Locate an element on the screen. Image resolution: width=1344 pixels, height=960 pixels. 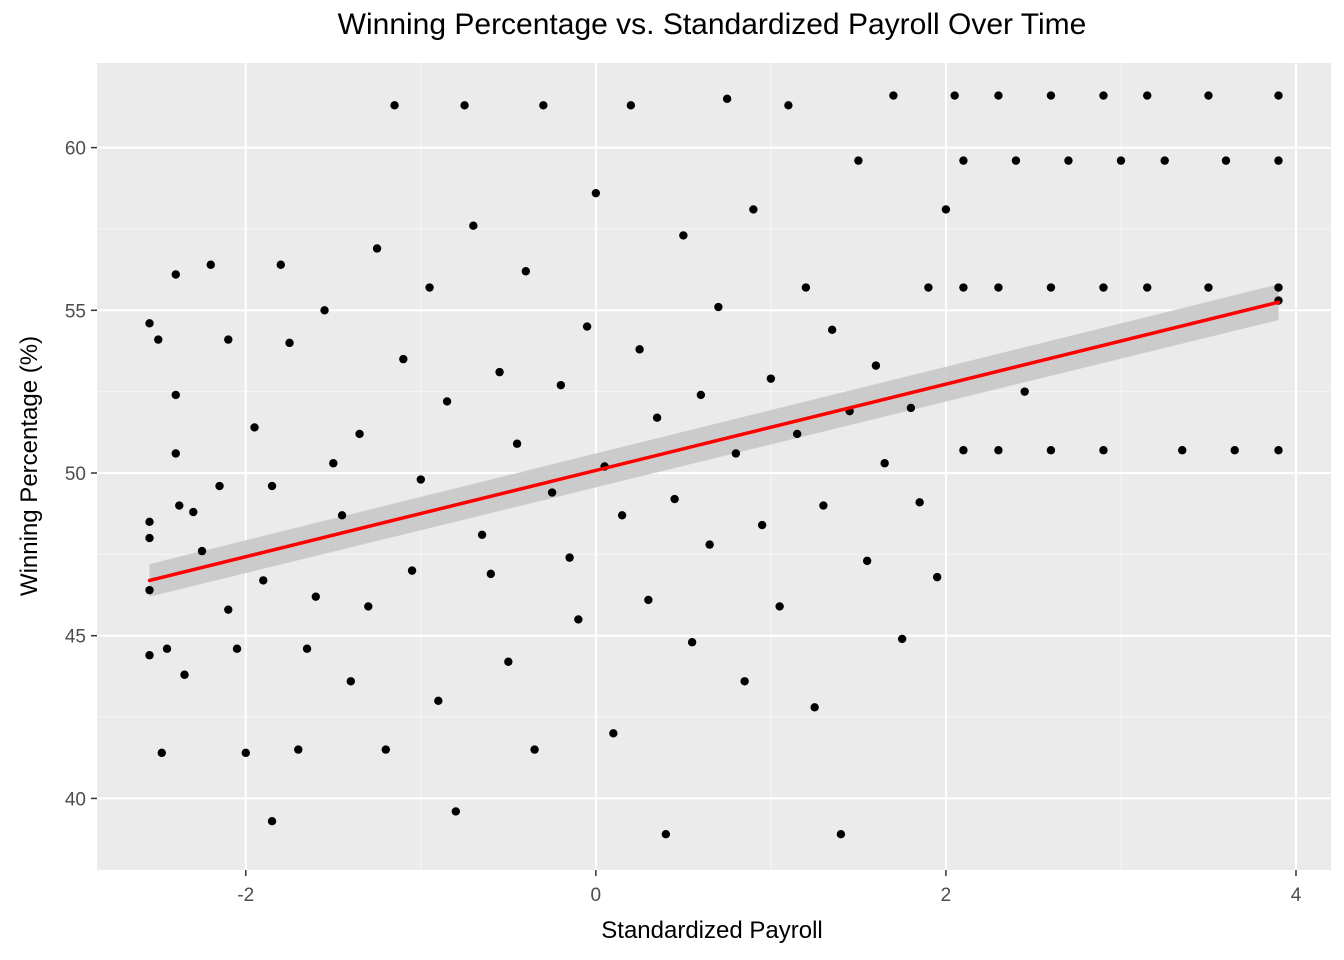
x-tick-label: 4 is located at coordinates (1296, 895).